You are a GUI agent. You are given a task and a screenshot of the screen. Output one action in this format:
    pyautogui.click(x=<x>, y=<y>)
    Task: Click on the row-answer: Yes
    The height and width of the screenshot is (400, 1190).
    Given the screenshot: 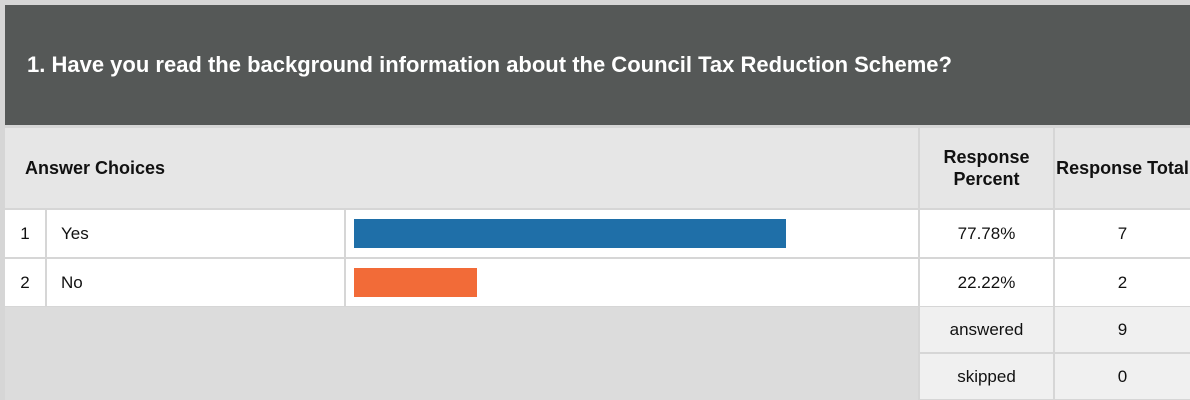 What is the action you would take?
    pyautogui.click(x=195, y=233)
    